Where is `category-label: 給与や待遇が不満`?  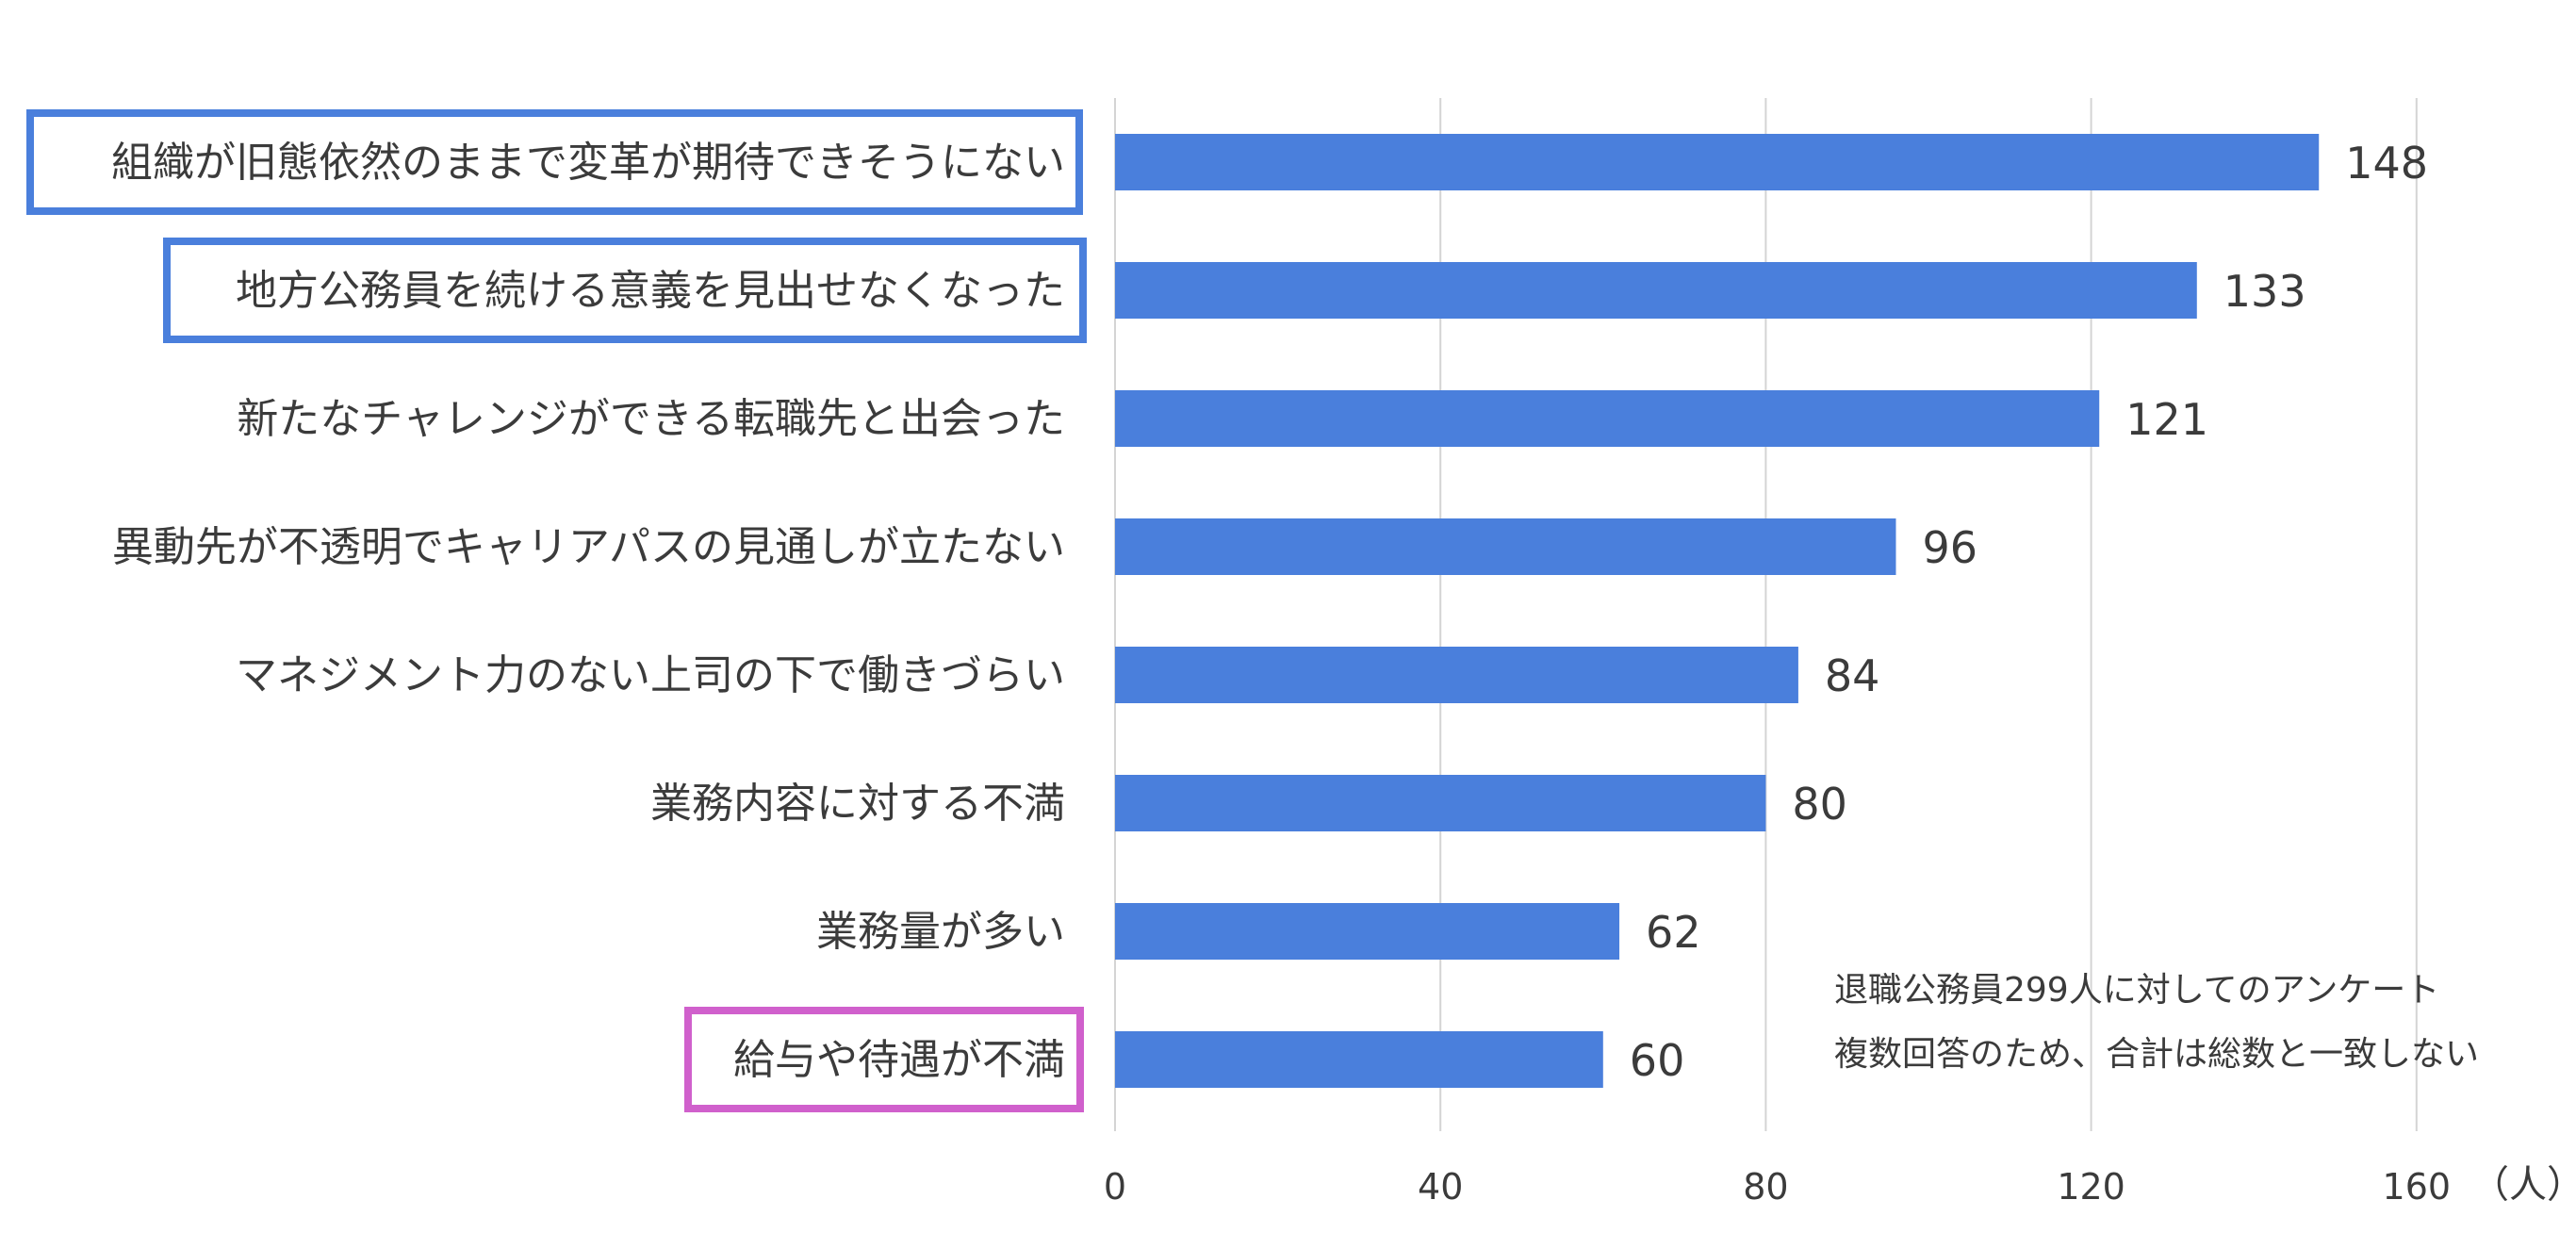
category-label: 給与や待遇が不満 is located at coordinates (899, 1060).